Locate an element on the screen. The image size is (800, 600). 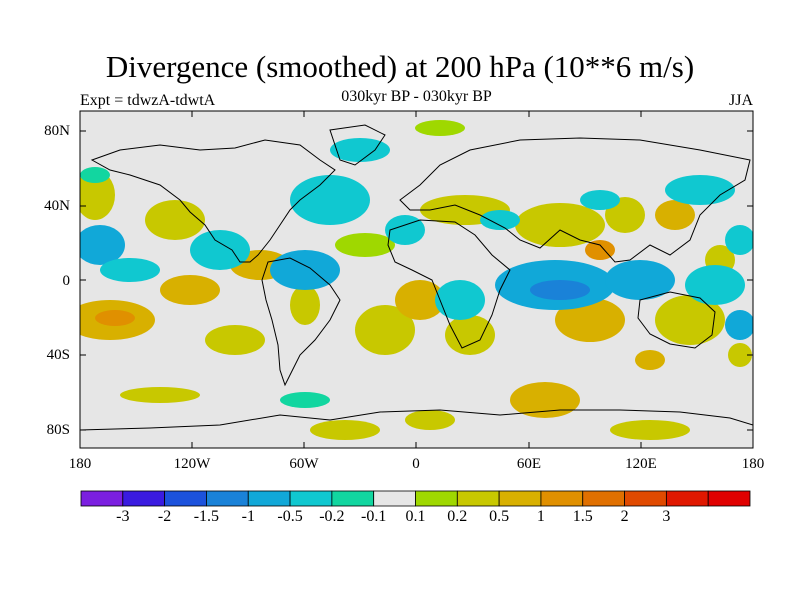
greenland-coast is located at coordinates (357, 145).